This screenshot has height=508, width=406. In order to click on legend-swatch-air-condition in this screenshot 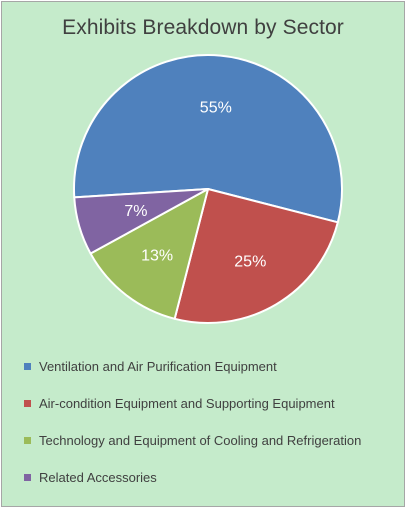, I will do `click(27, 403)`.